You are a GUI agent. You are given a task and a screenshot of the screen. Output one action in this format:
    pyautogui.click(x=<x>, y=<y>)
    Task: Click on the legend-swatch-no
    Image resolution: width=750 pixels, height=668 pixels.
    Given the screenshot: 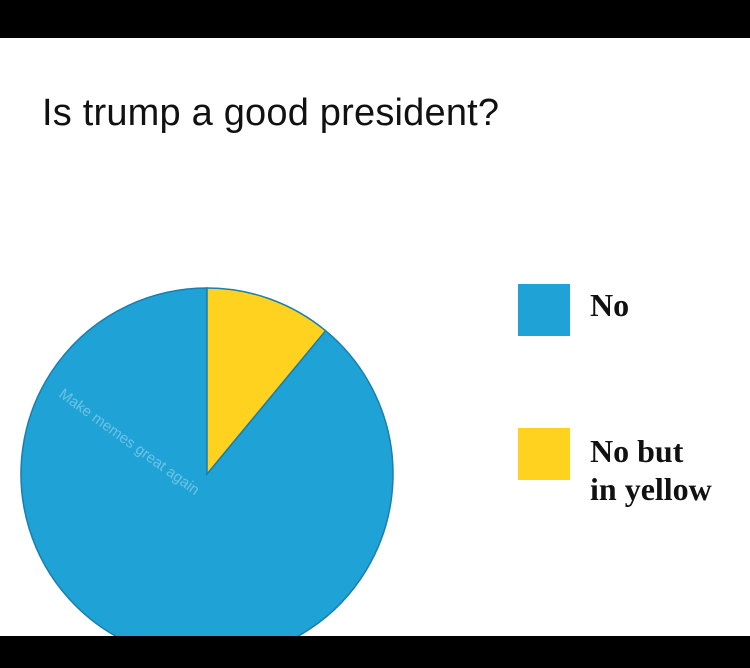 What is the action you would take?
    pyautogui.click(x=544, y=310)
    